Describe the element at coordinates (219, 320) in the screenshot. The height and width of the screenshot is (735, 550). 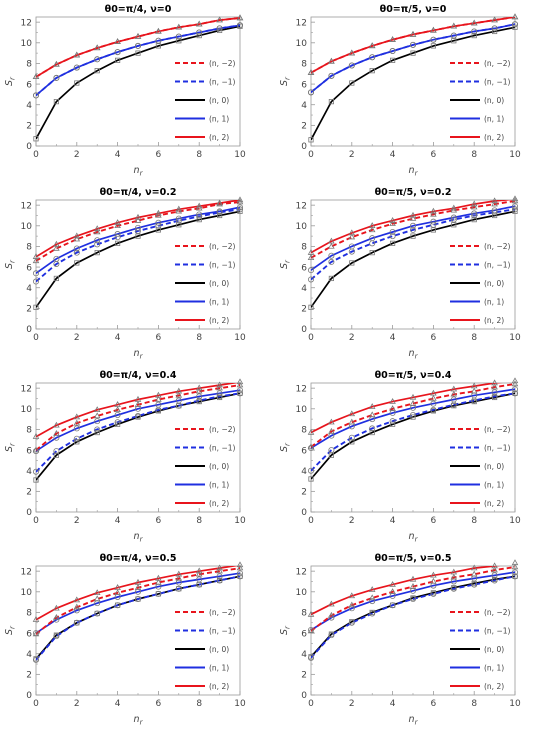
I see `legend-label-5: (n, 2)` at that location.